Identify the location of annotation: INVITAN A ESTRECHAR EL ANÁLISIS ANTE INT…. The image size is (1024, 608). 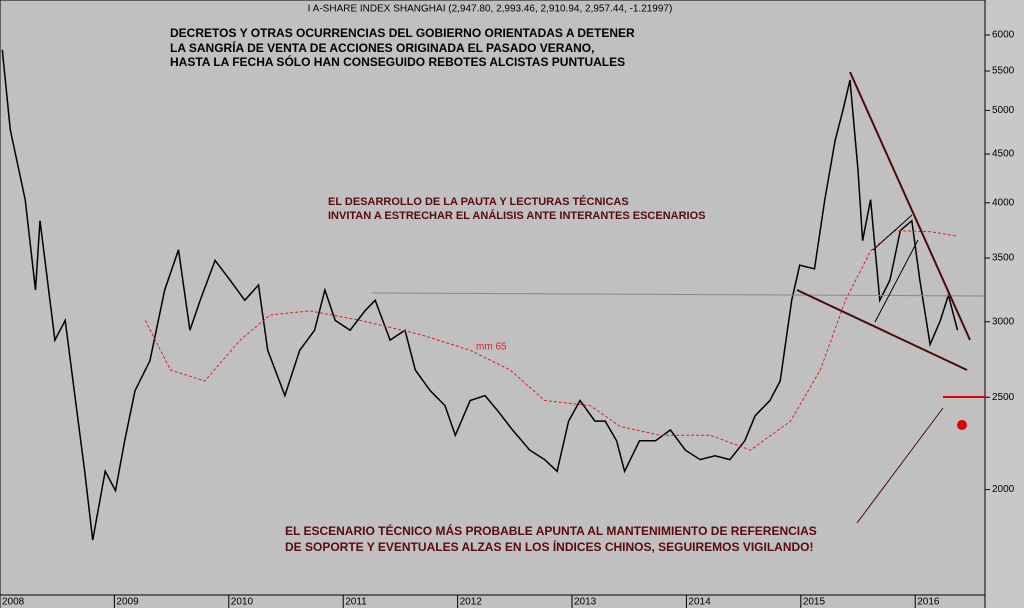
(517, 215).